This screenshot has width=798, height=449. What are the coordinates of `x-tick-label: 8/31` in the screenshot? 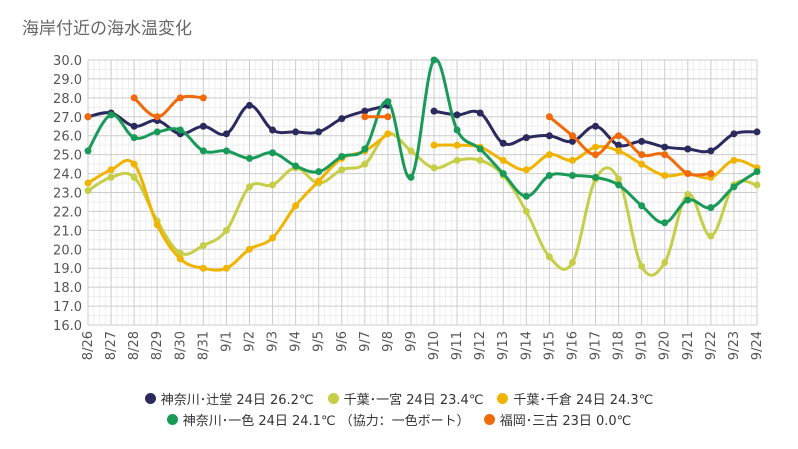 It's located at (203, 345).